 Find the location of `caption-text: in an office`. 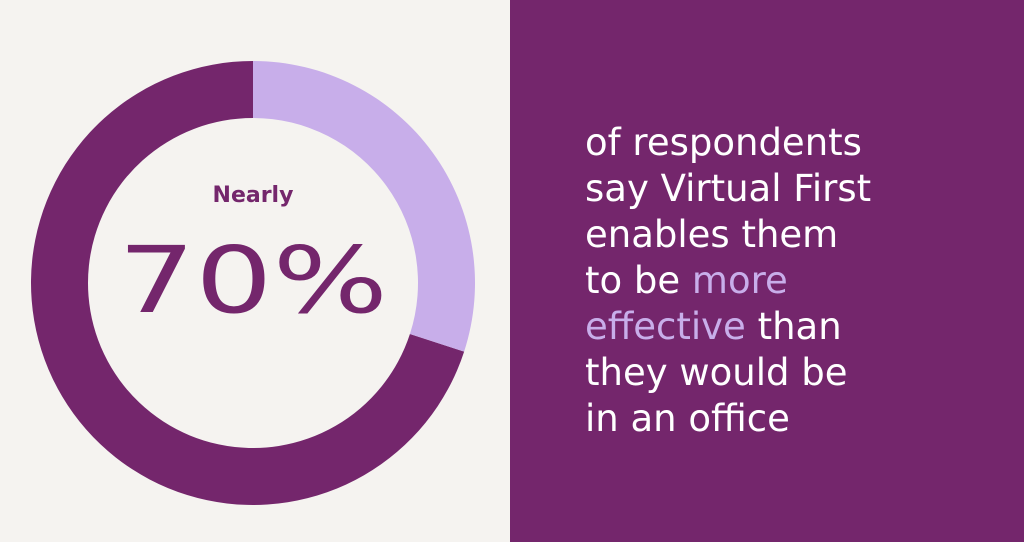

caption-text: in an office is located at coordinates (687, 418).